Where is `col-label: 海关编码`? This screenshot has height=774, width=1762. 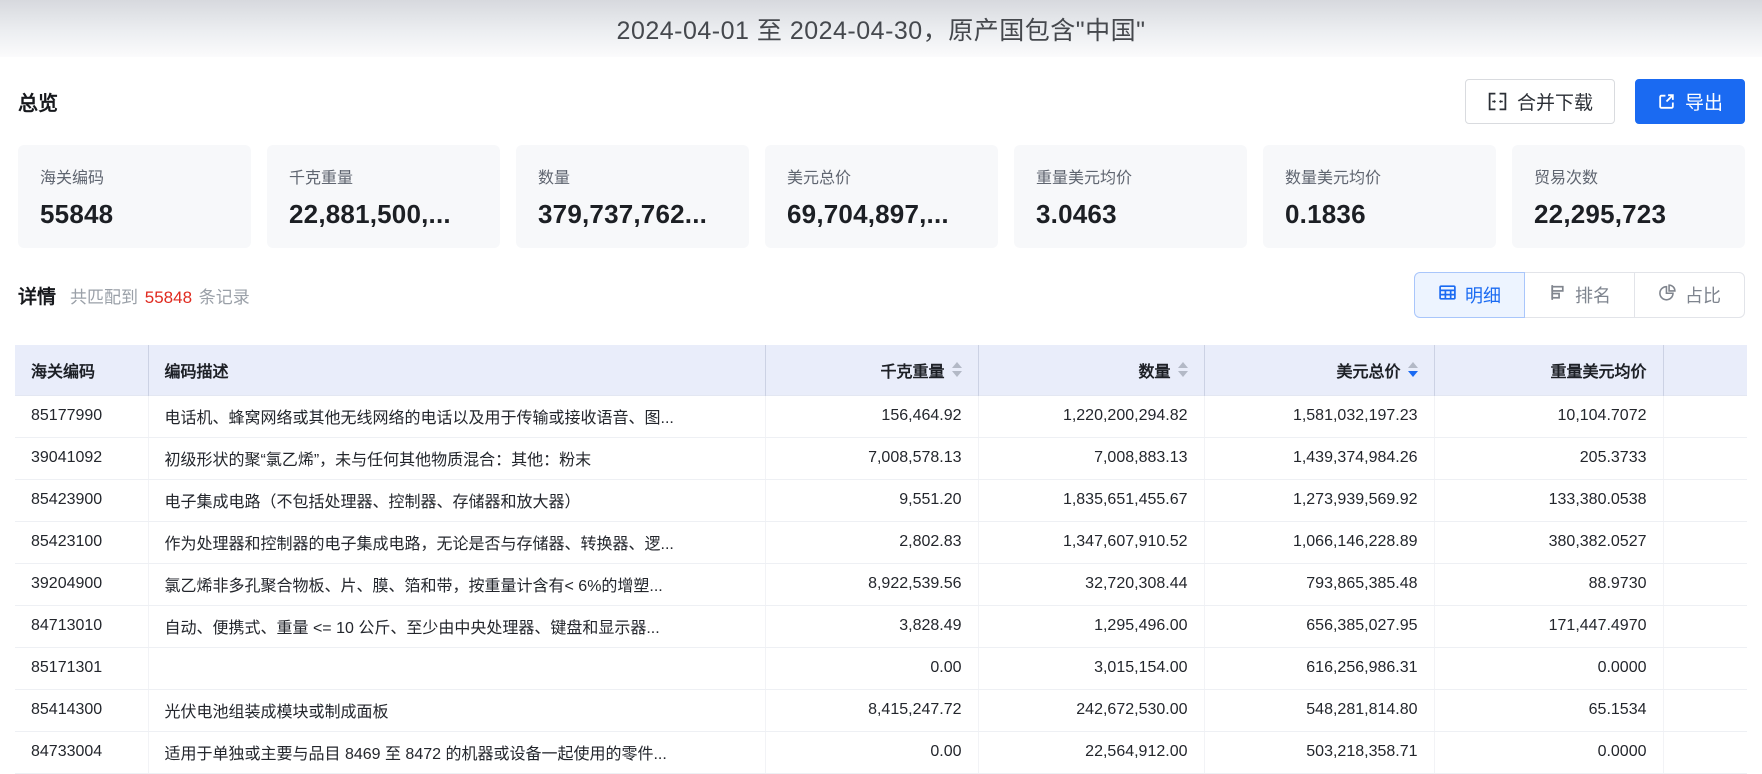
col-label: 海关编码 is located at coordinates (63, 372).